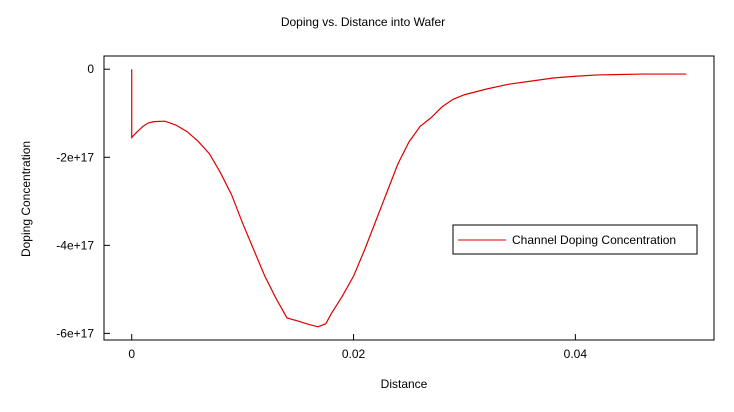 Image resolution: width=734 pixels, height=412 pixels. I want to click on y-axis-ticks: 0 -2e+17 -4e+17 -6e+17, so click(83, 201).